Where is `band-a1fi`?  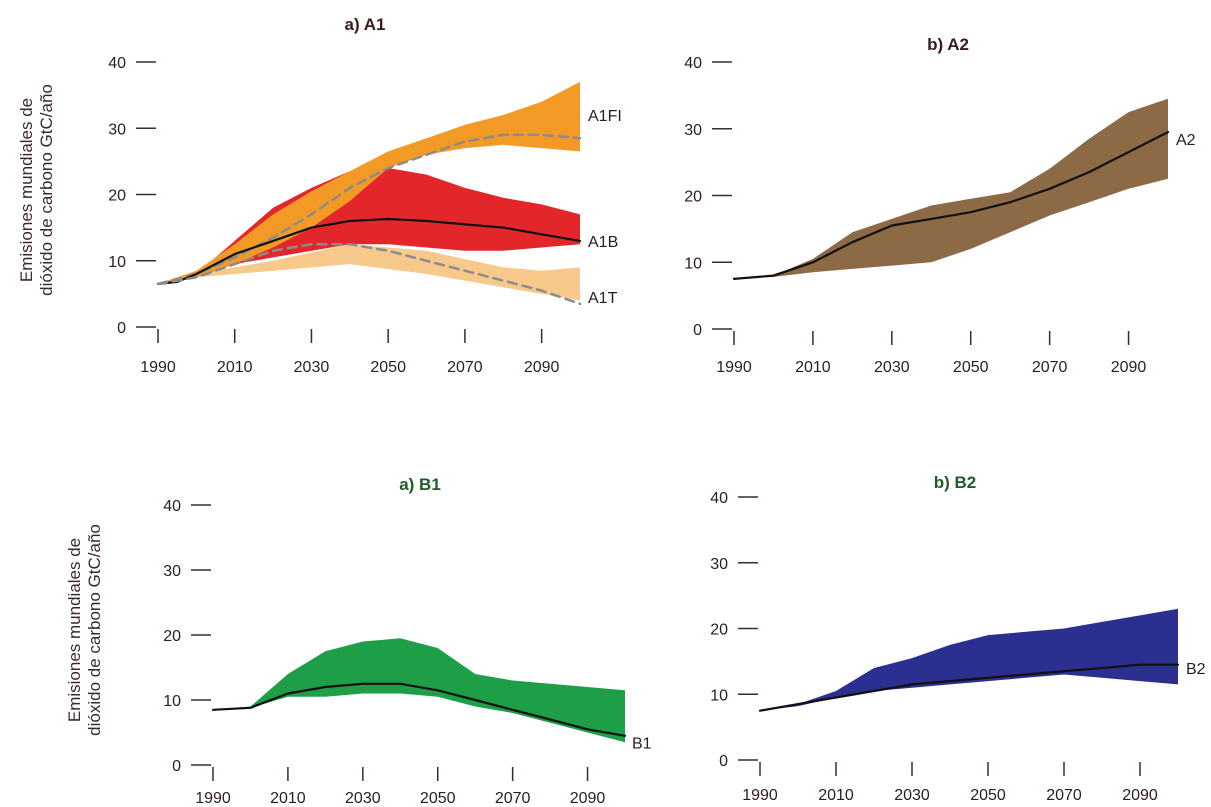
band-a1fi is located at coordinates (369, 182).